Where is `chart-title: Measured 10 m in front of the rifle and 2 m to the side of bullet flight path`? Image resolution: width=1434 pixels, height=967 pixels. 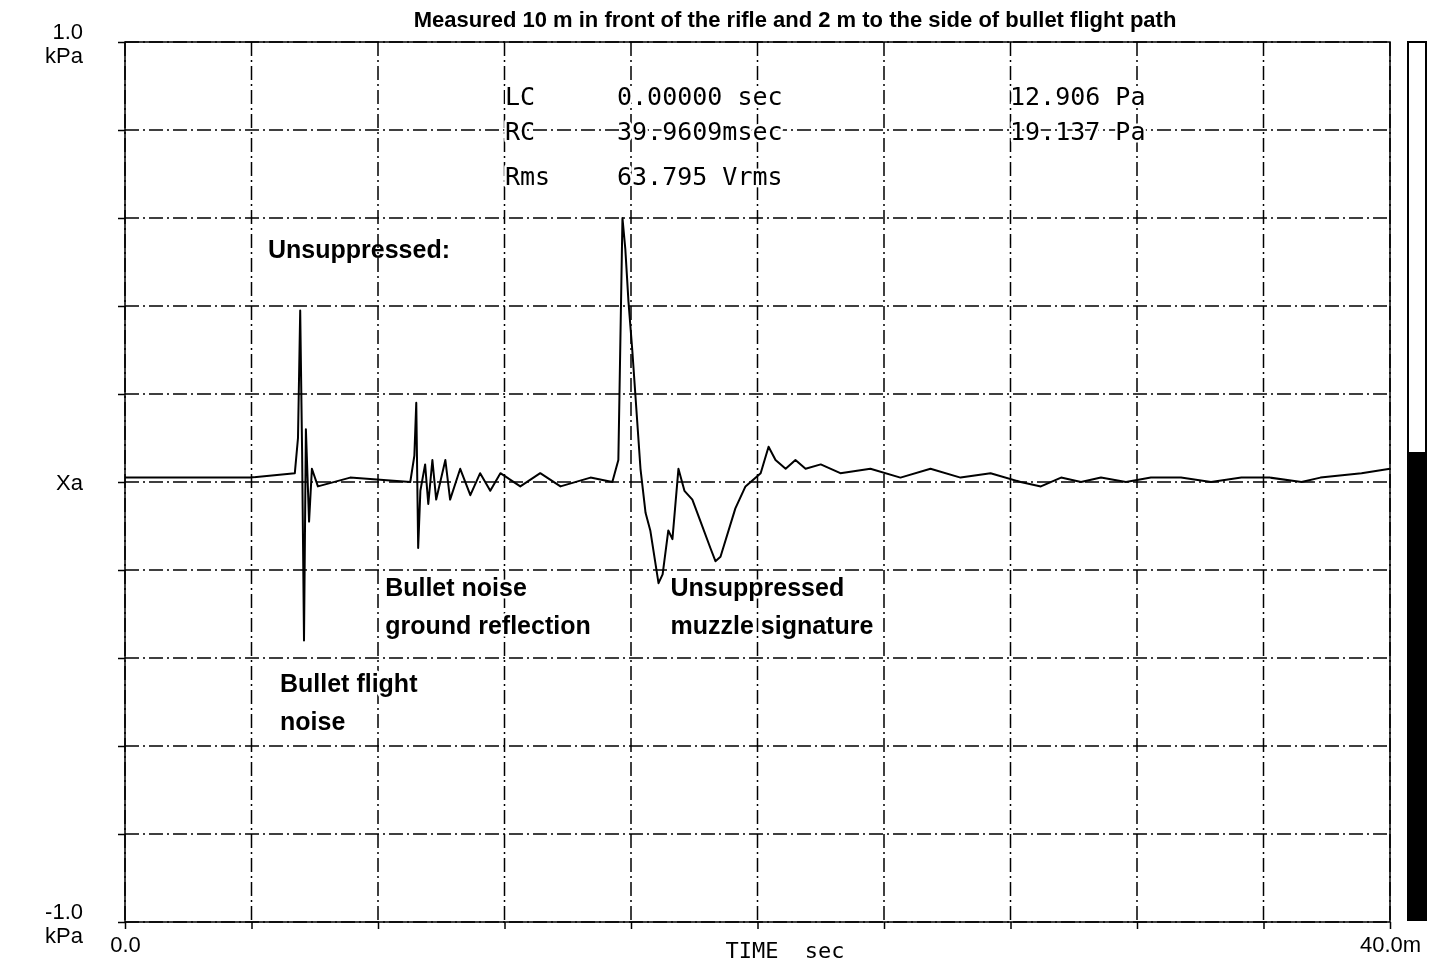
chart-title: Measured 10 m in front of the rifle and 2 m to the side of bullet flight path is located at coordinates (795, 19).